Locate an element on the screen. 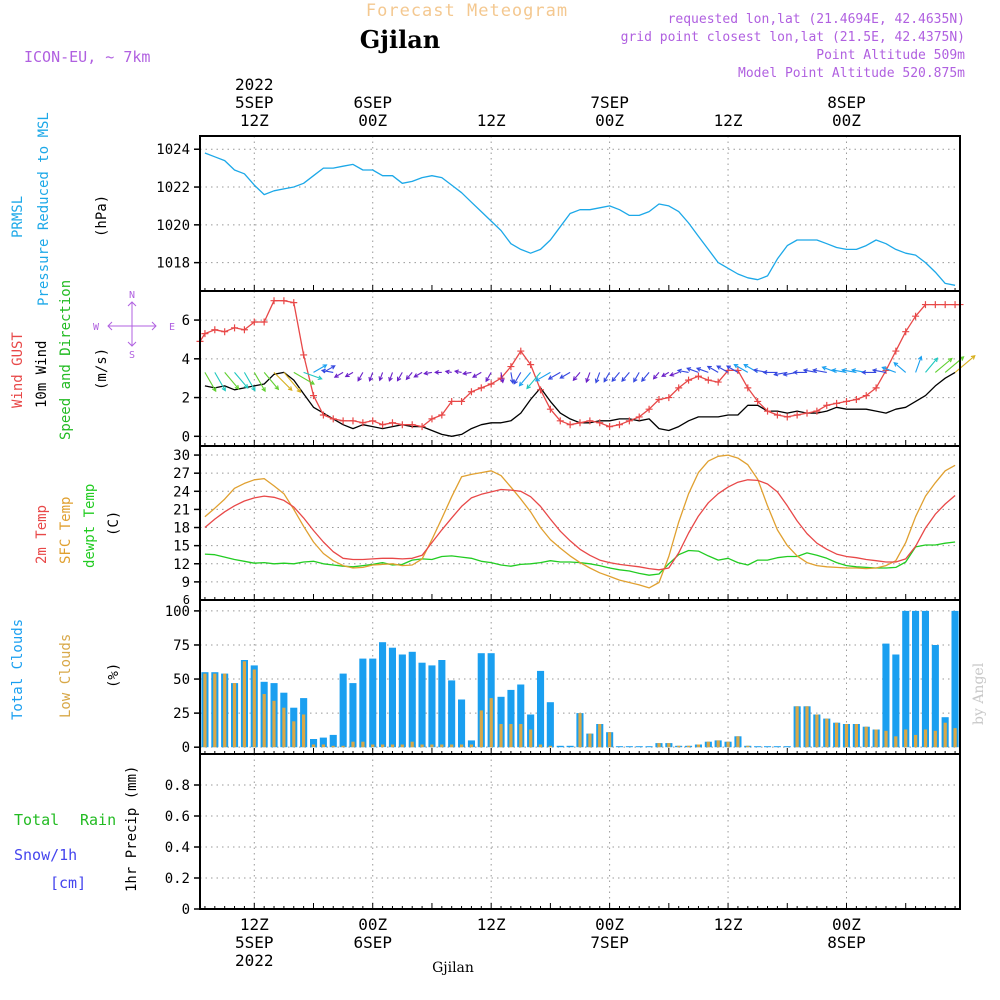 This screenshot has width=1000, height=1000. top-time-label: 12Z is located at coordinates (491, 120).